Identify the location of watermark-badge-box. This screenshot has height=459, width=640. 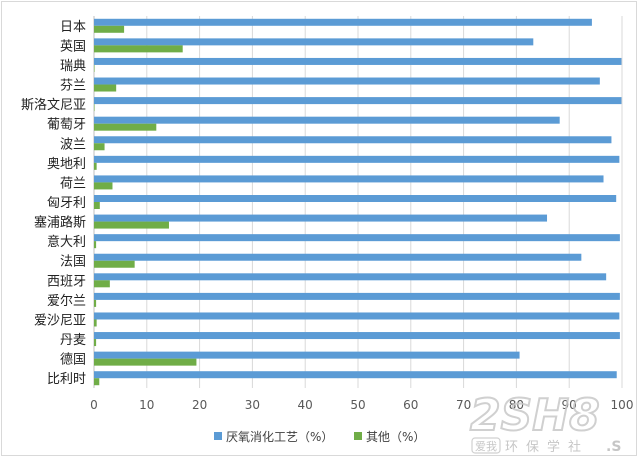
(486, 445).